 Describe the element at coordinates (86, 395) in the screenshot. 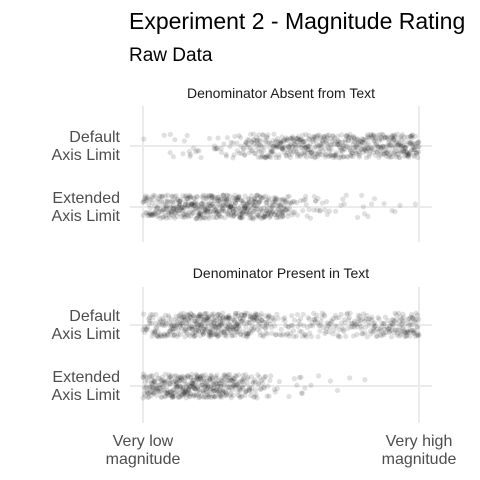

I see `row-label-line: Axis Limit` at that location.